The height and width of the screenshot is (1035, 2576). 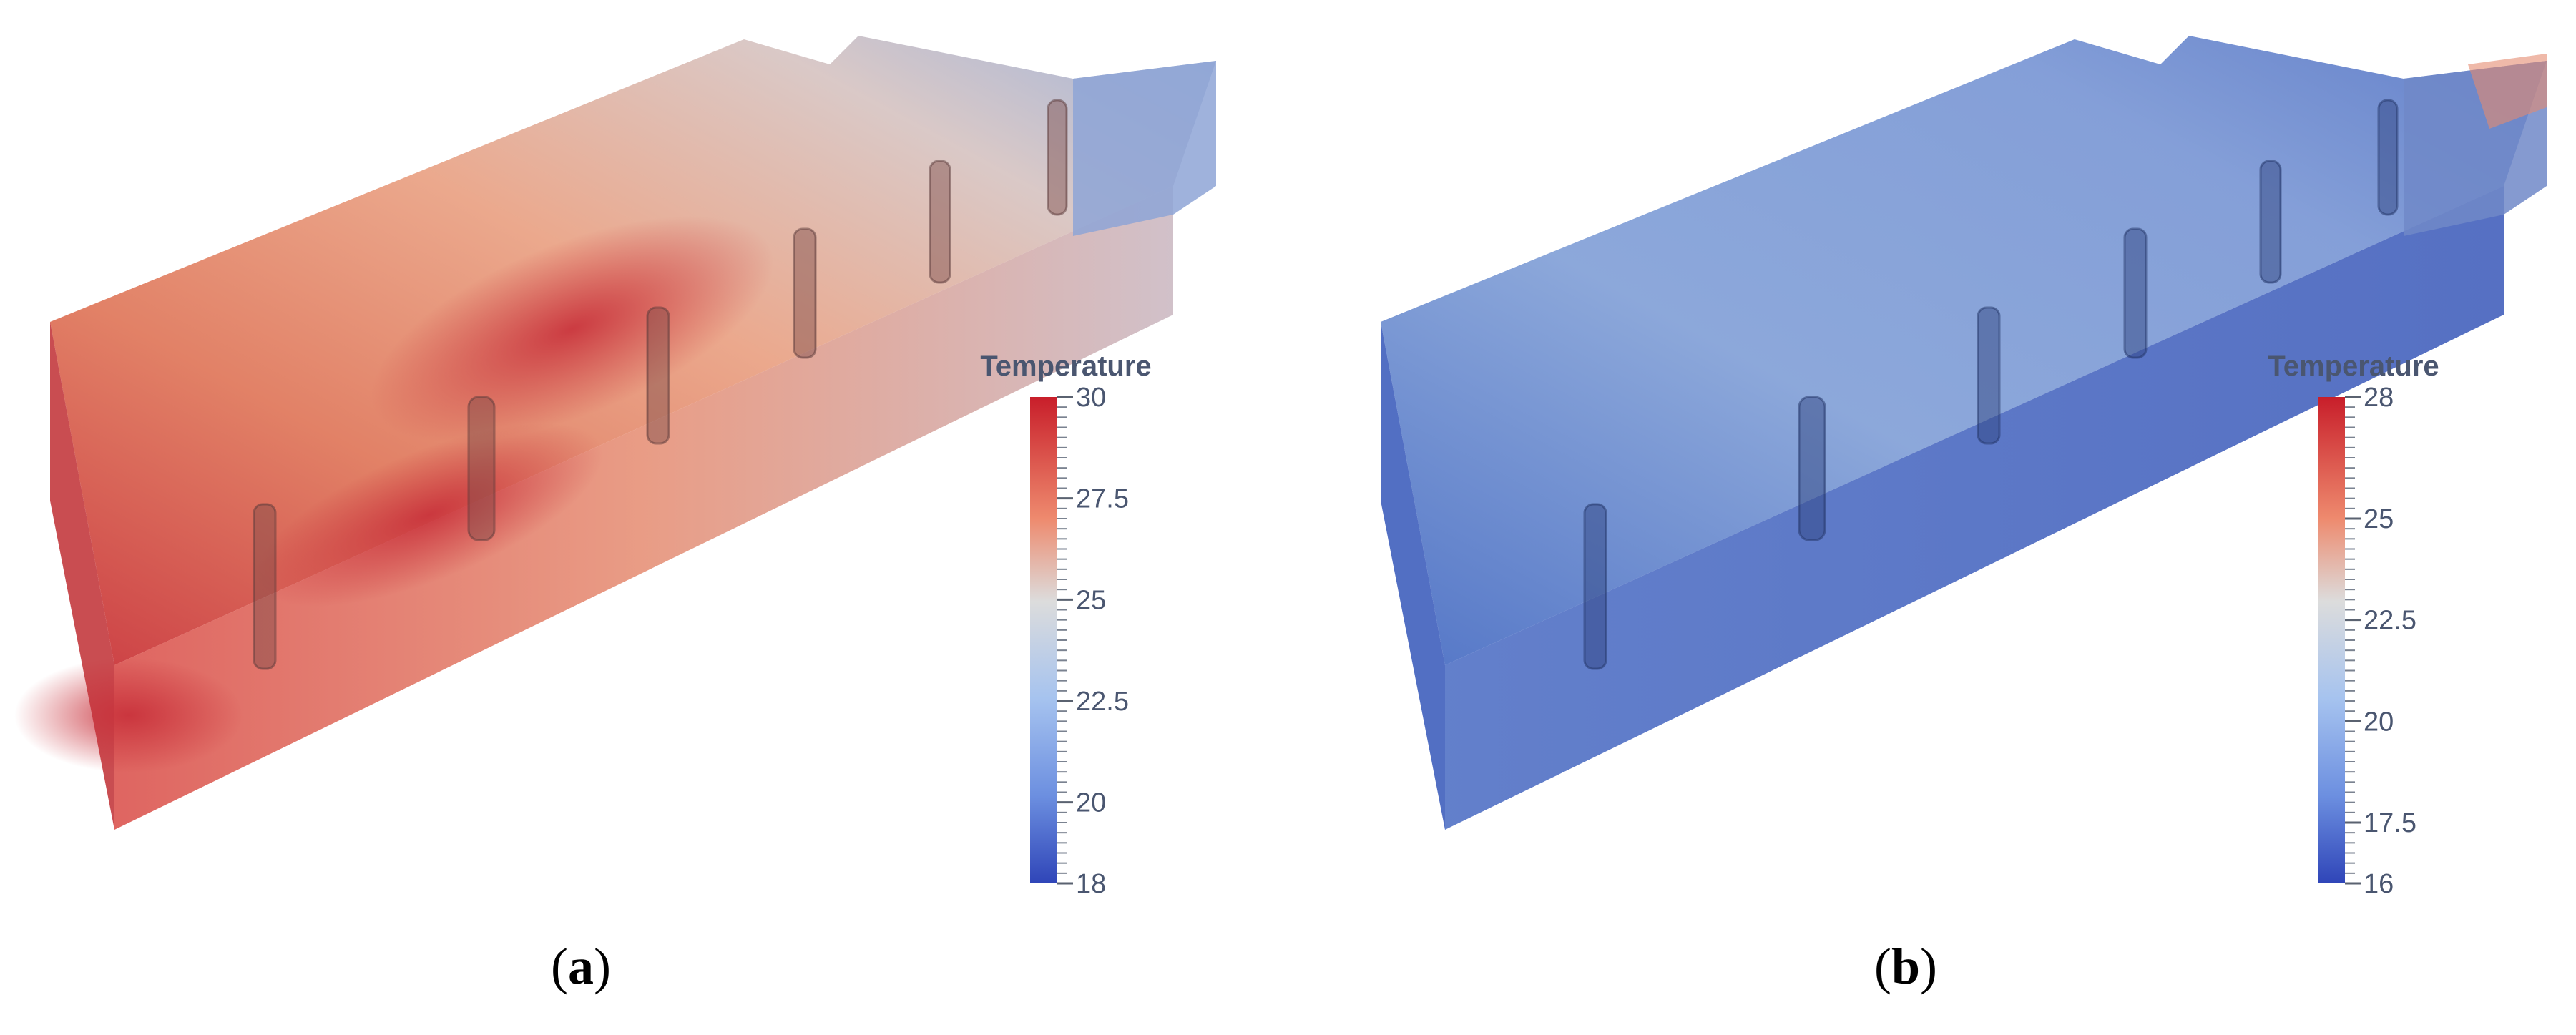 What do you see at coordinates (1413, 576) in the screenshot?
I see `box-side-face-b` at bounding box center [1413, 576].